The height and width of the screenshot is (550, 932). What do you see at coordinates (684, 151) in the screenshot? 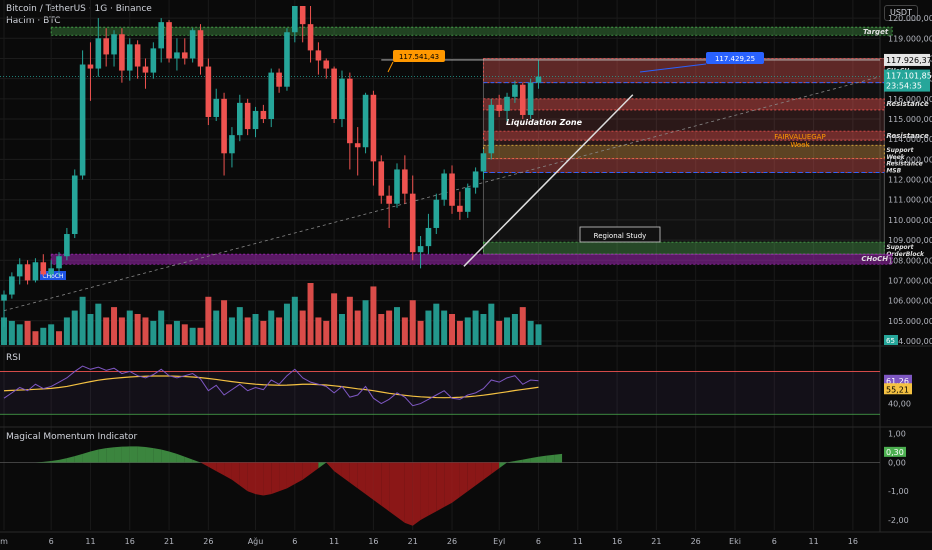
I see `zone-support-week` at bounding box center [684, 151].